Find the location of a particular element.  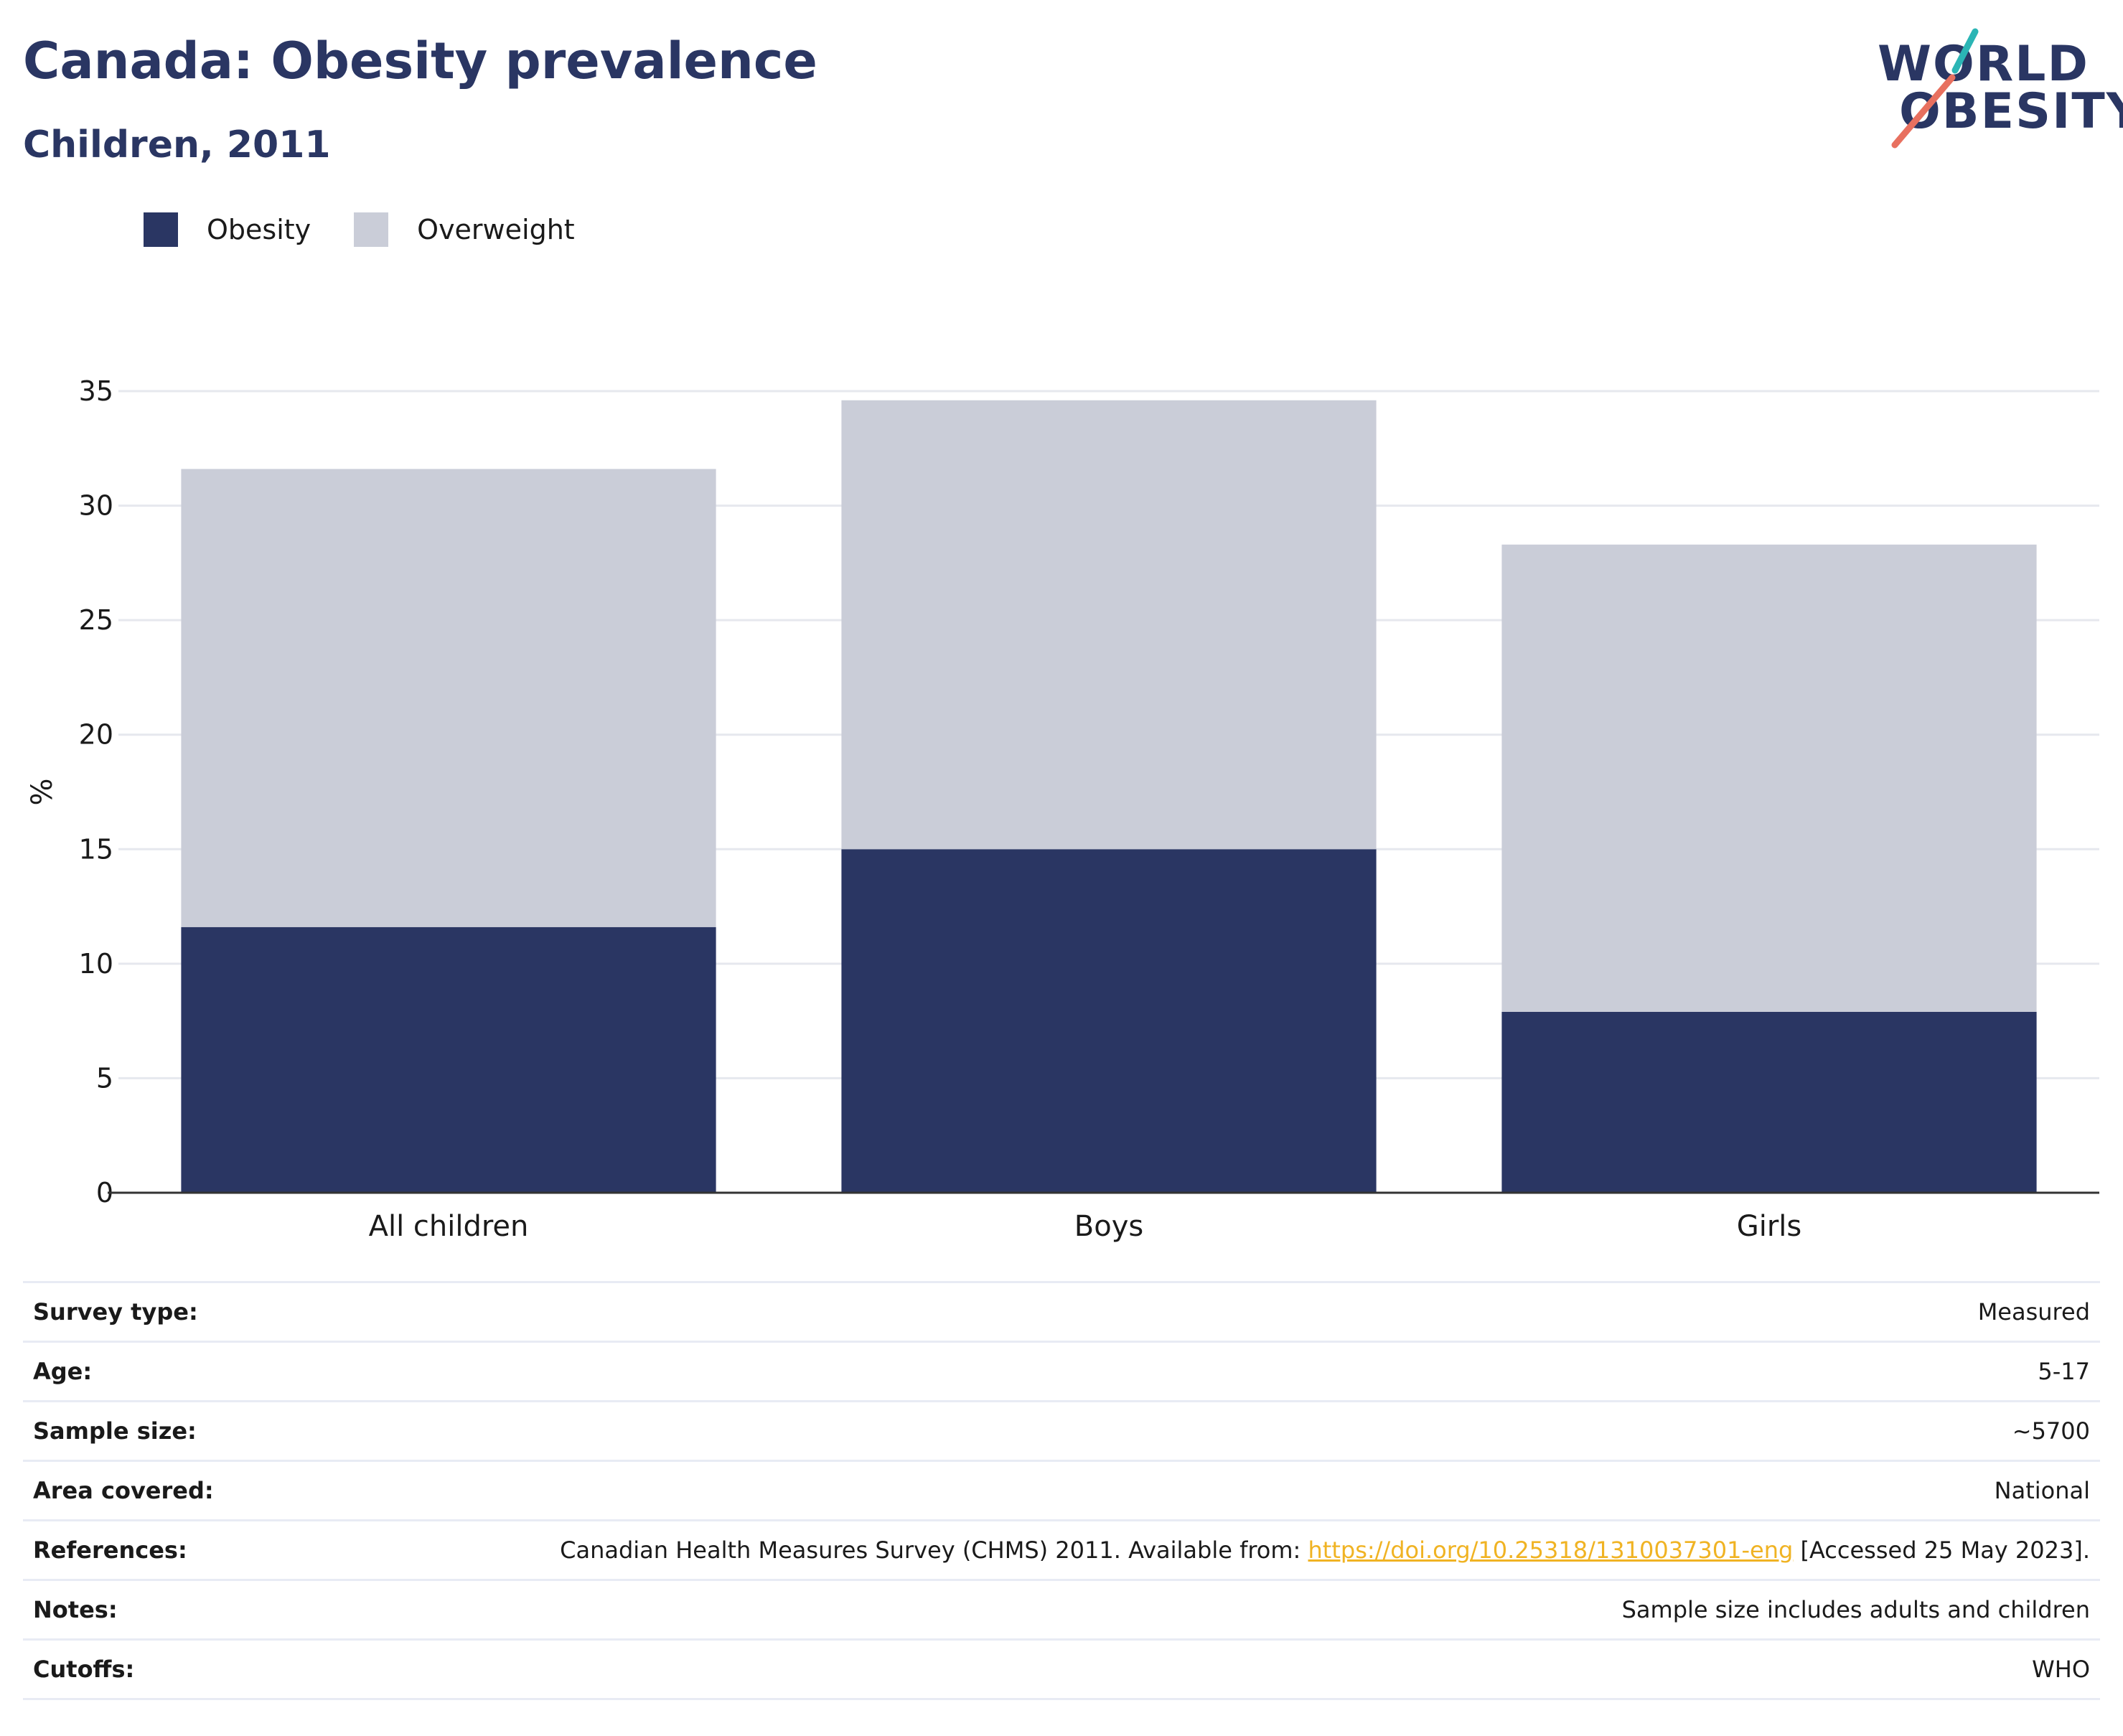

y-tick-label: 25 is located at coordinates (96, 620).